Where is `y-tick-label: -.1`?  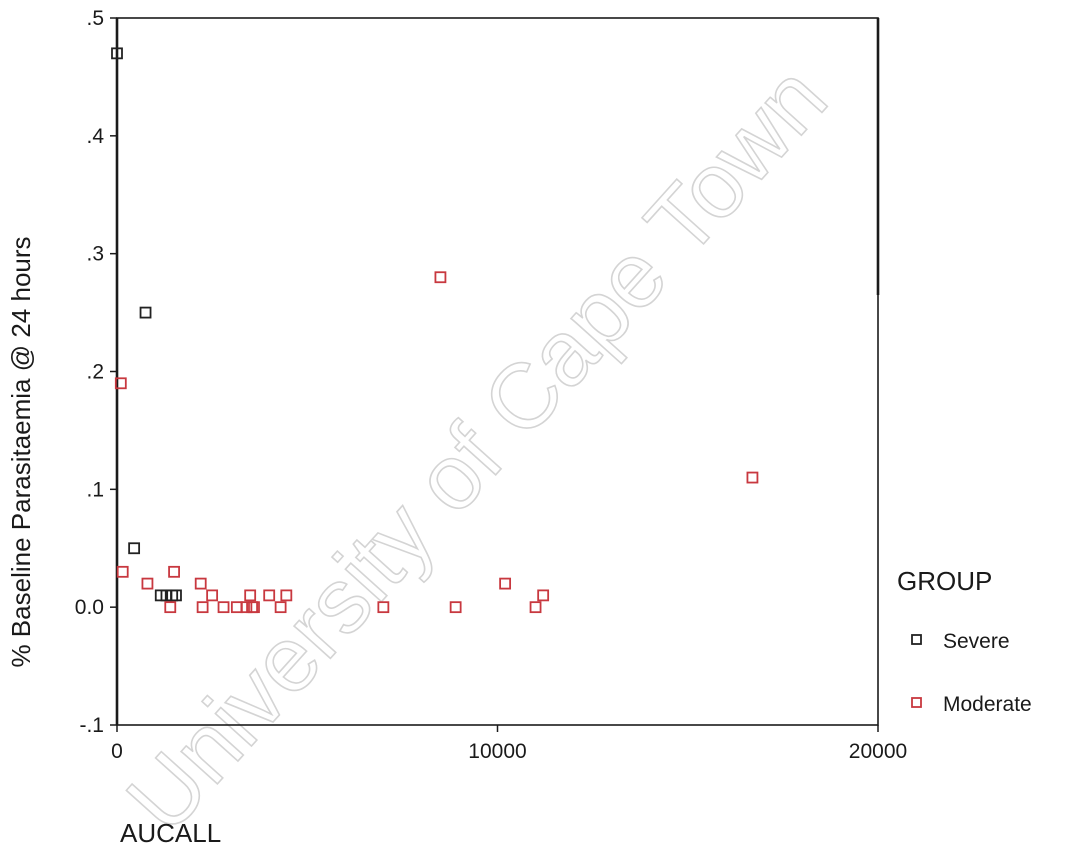 y-tick-label: -.1 is located at coordinates (91, 725).